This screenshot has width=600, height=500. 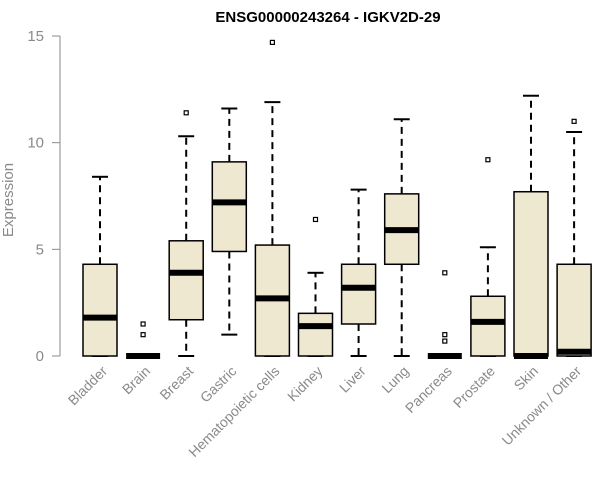 I want to click on chart-title: ENSG00000243264 - IGKV2D-29, so click(x=327, y=17).